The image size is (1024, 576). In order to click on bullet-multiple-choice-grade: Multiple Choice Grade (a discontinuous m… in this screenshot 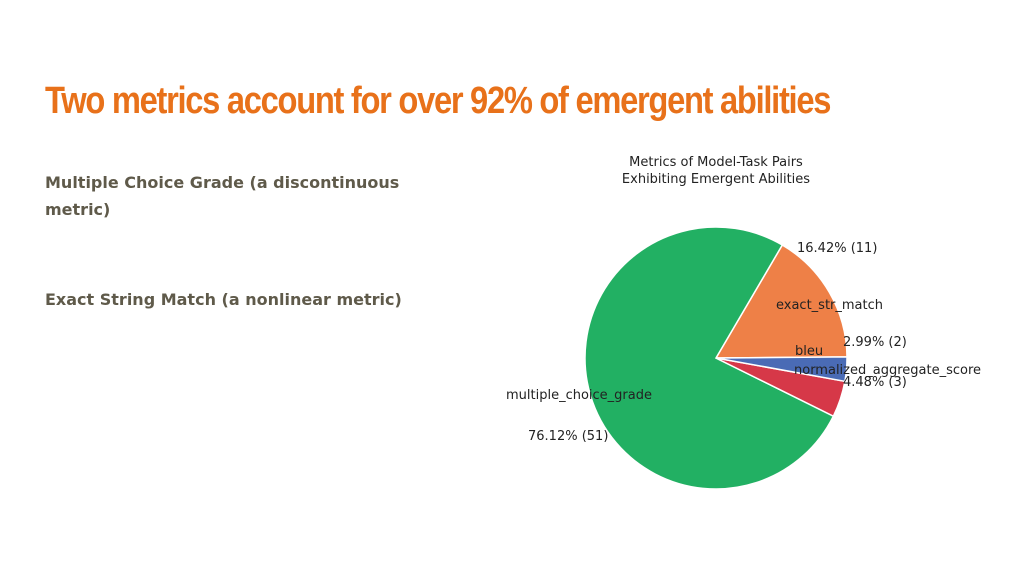, I will do `click(222, 196)`.